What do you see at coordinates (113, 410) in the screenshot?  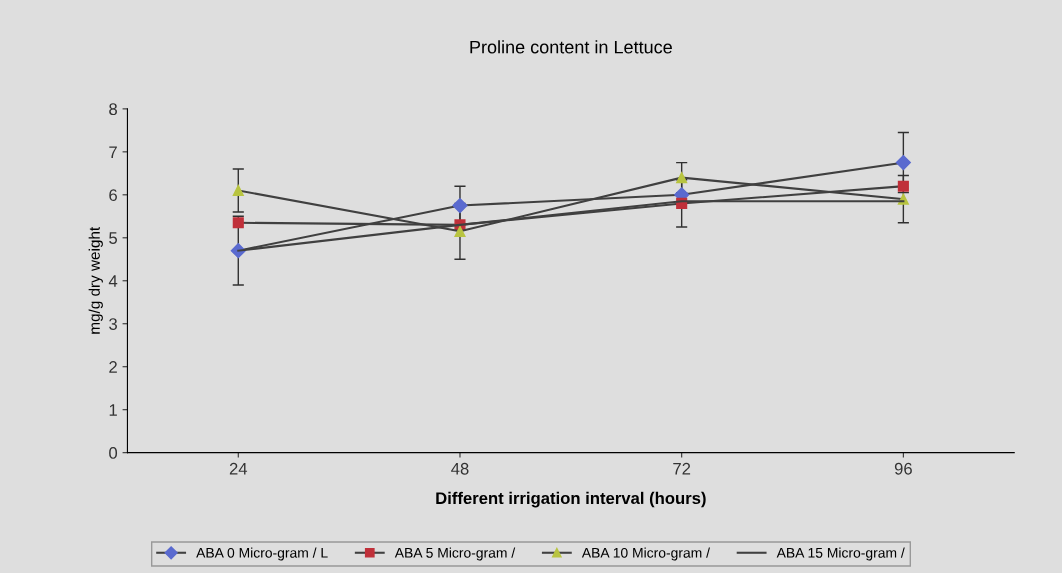 I see `y-tick-label: 1` at bounding box center [113, 410].